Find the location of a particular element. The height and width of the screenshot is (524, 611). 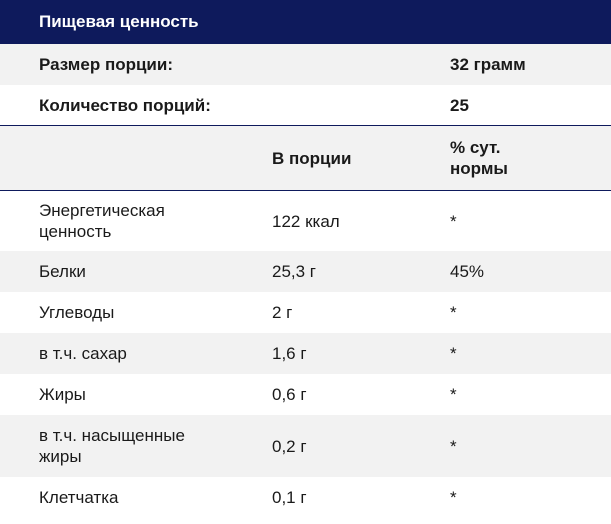

table-row: в т.ч. сахар 1,6 г * is located at coordinates (305, 353).